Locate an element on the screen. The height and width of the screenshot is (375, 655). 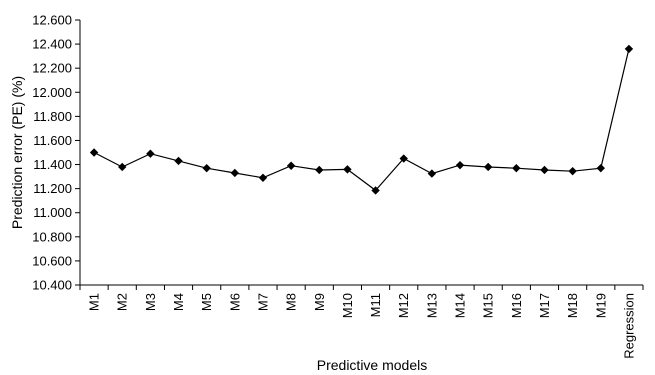
x-tick-label: M4 is located at coordinates (178, 302).